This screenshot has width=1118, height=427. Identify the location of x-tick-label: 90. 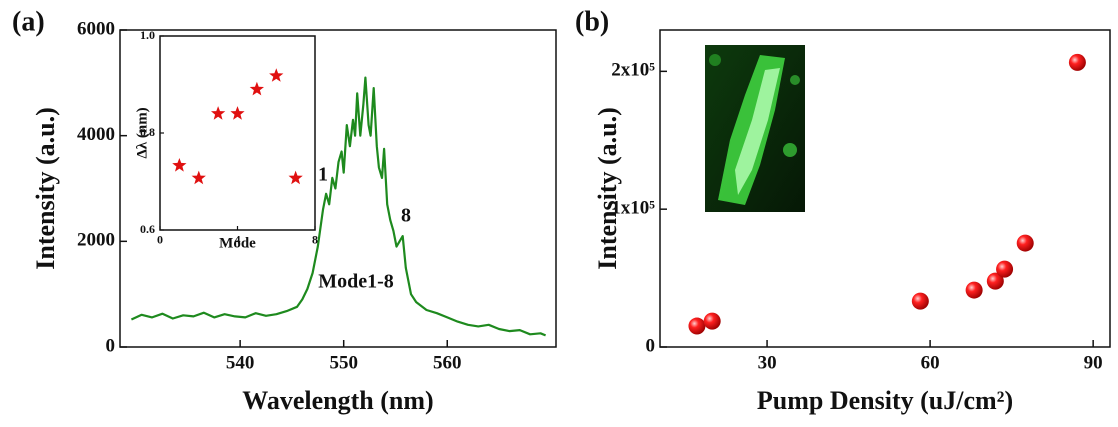
(1093, 362).